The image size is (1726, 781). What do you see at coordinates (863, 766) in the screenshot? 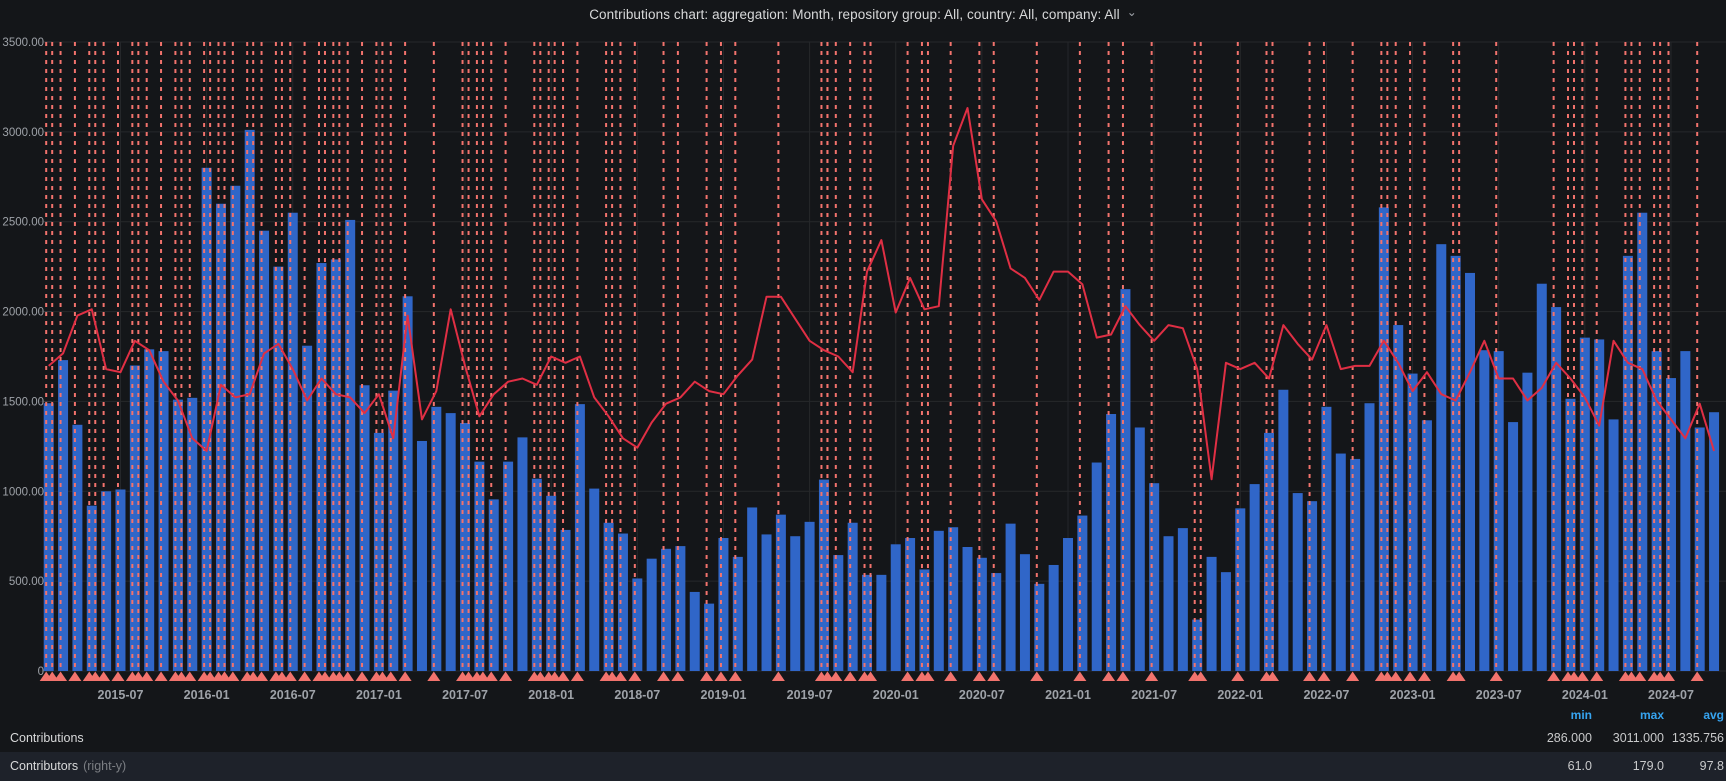
I see `legend-row-contributors: Contributors(right-y) 61.0 179.0 97.8` at bounding box center [863, 766].